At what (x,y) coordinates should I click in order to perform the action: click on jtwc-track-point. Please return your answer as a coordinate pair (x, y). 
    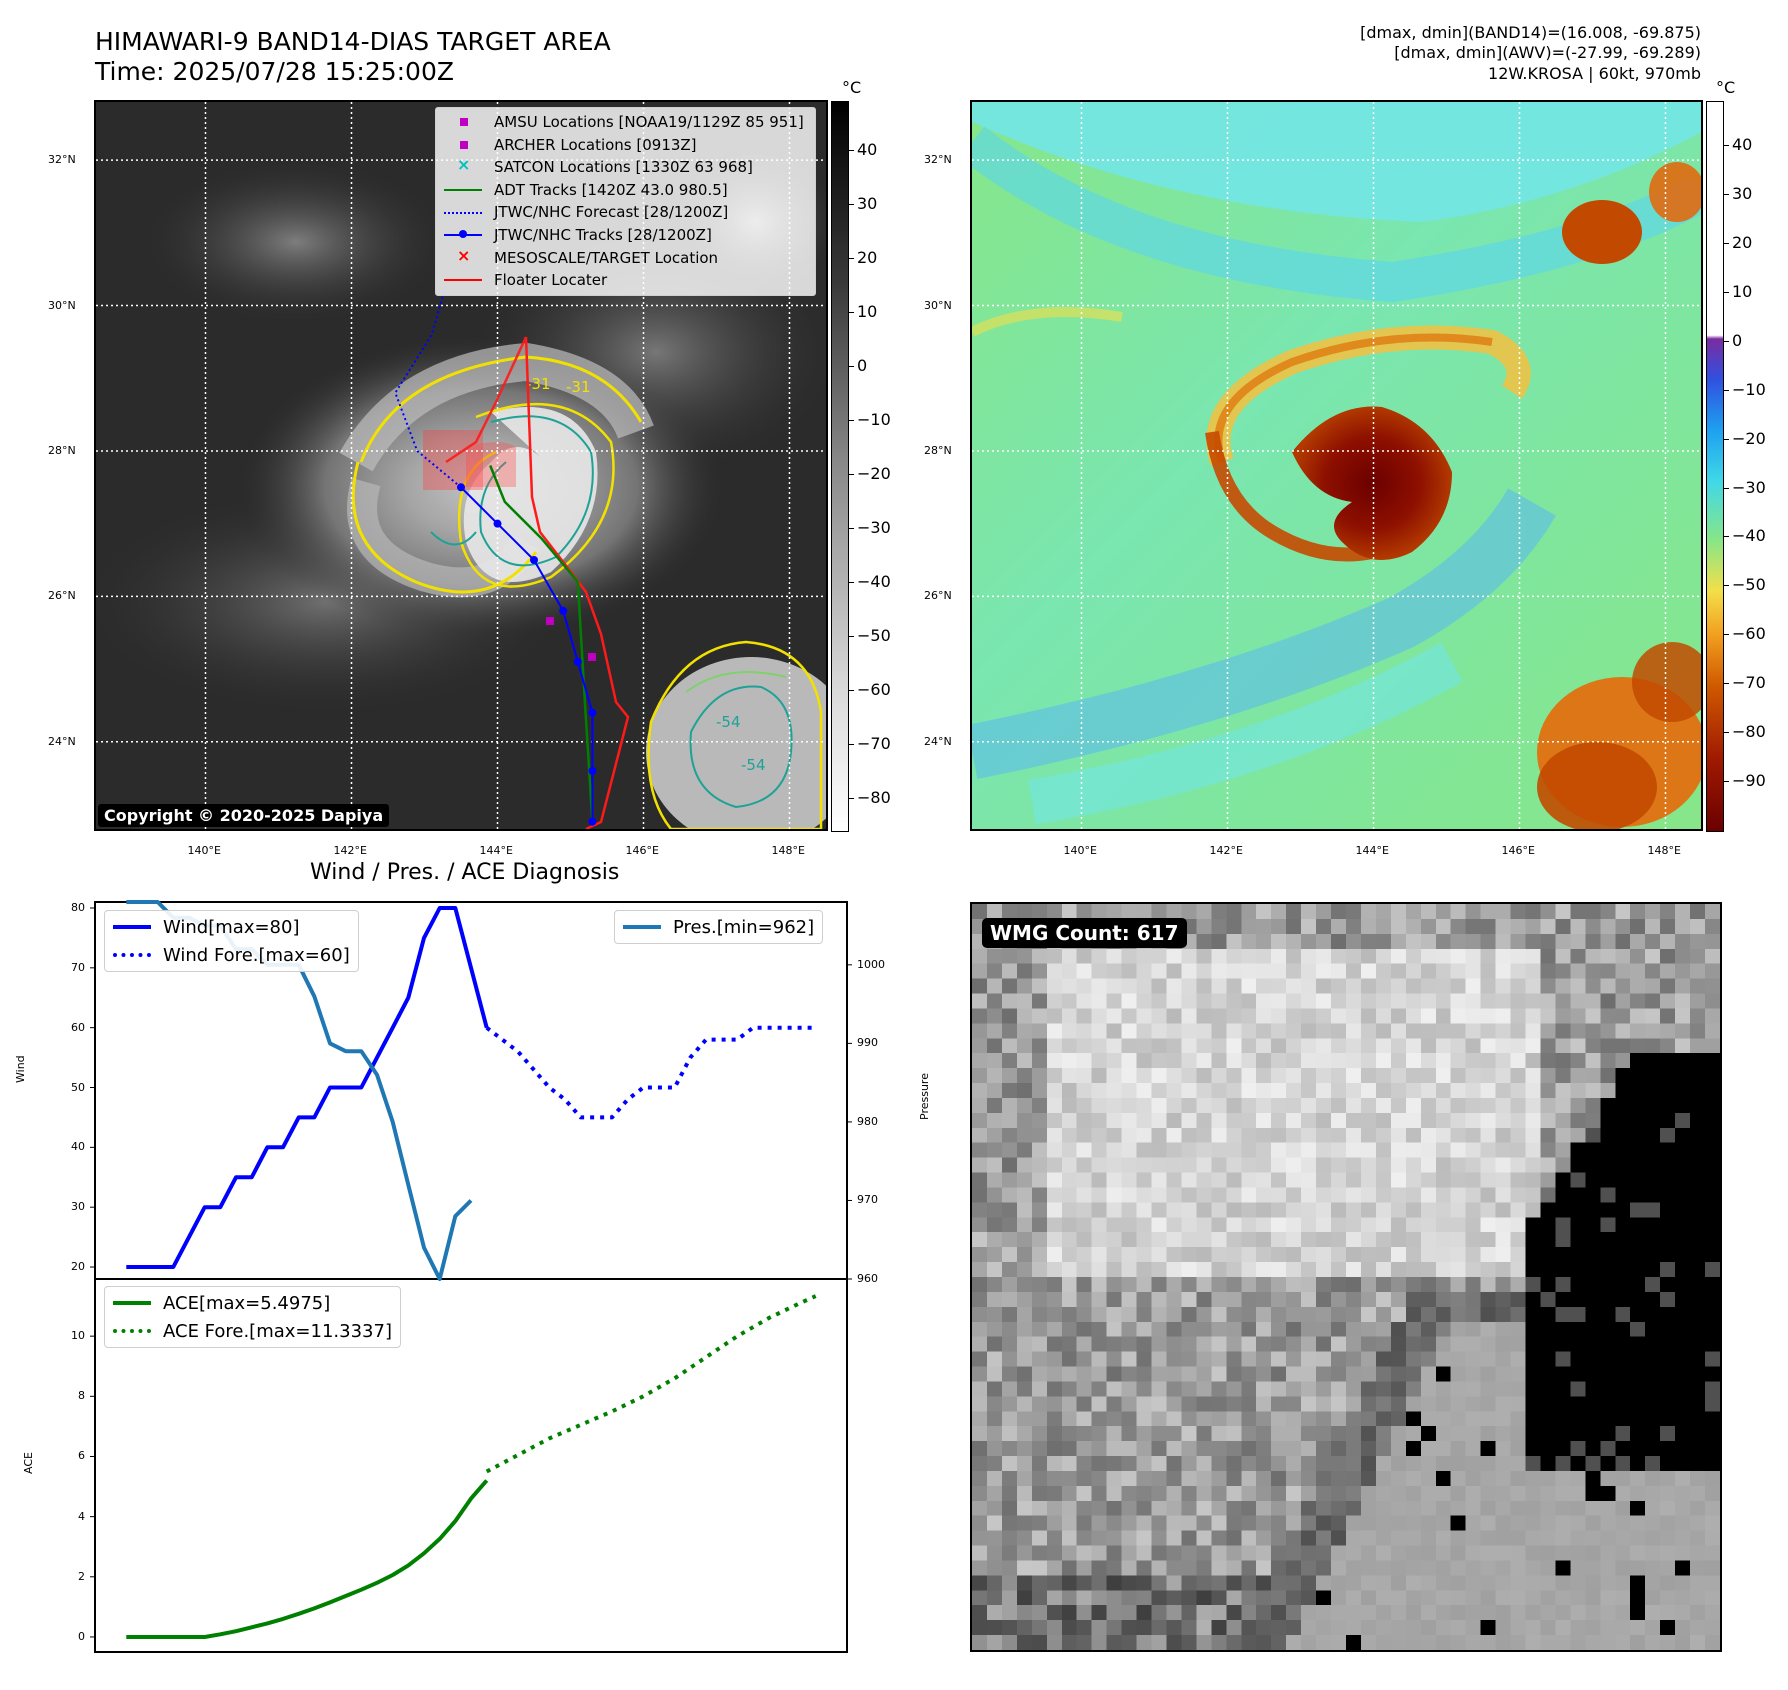
    Looking at the image, I should click on (497, 523).